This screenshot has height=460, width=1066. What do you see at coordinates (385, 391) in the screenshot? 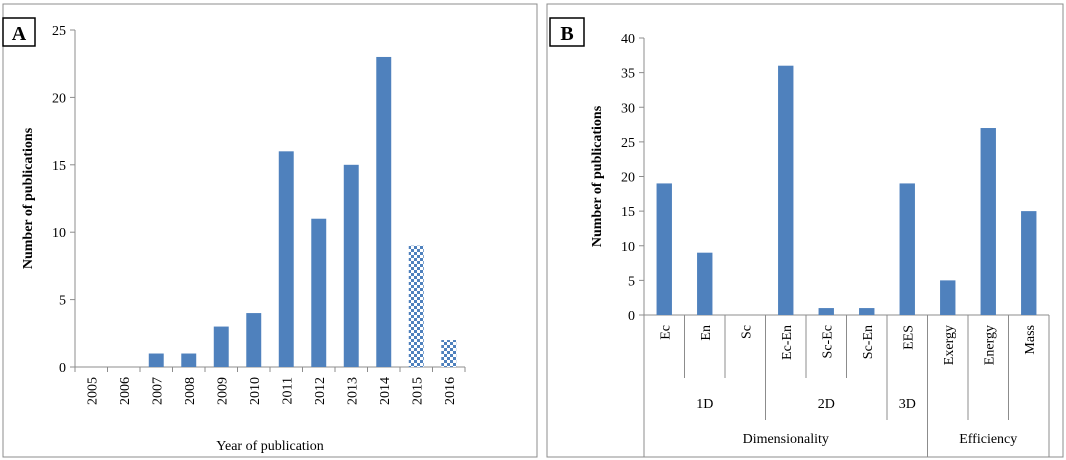
I see `x-tick-label: 2014` at bounding box center [385, 391].